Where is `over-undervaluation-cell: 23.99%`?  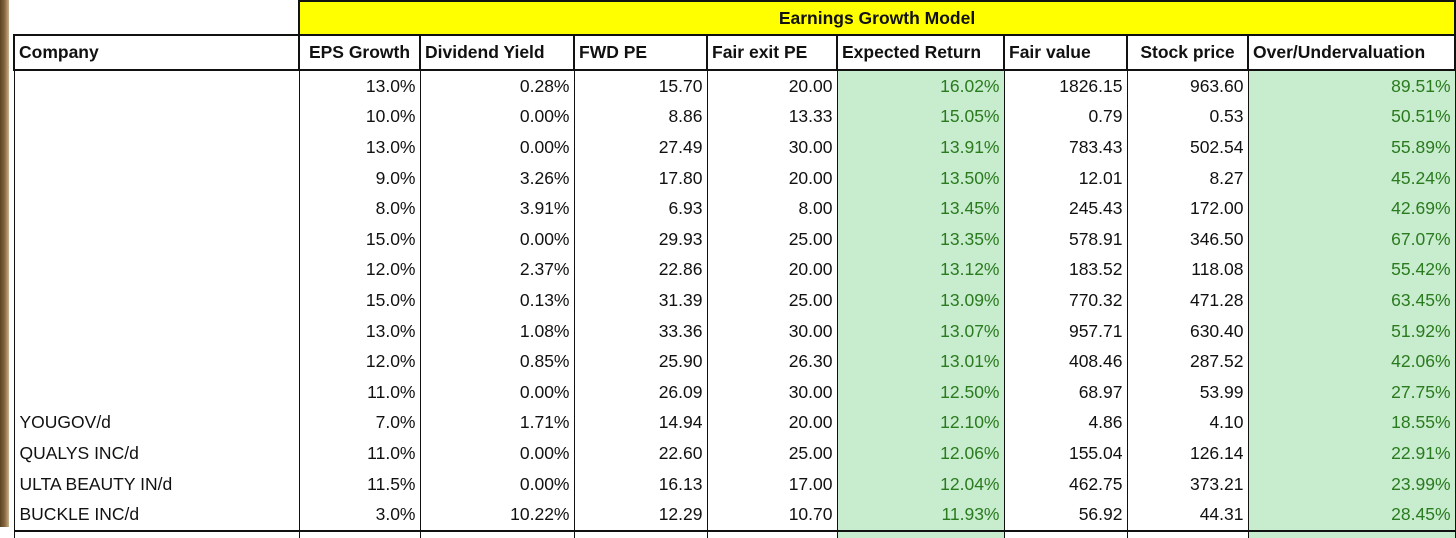 over-undervaluation-cell: 23.99% is located at coordinates (1351, 484).